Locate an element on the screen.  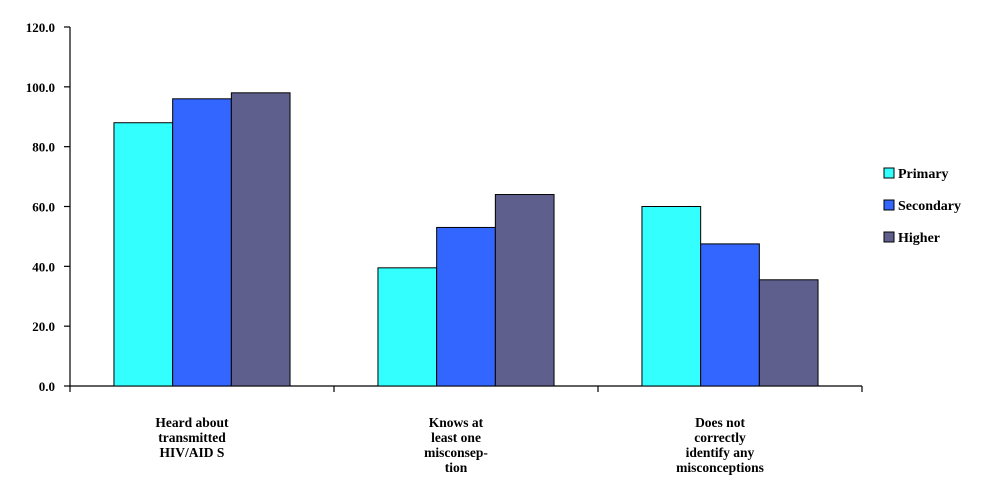
legend-label-higher: Higher is located at coordinates (919, 238).